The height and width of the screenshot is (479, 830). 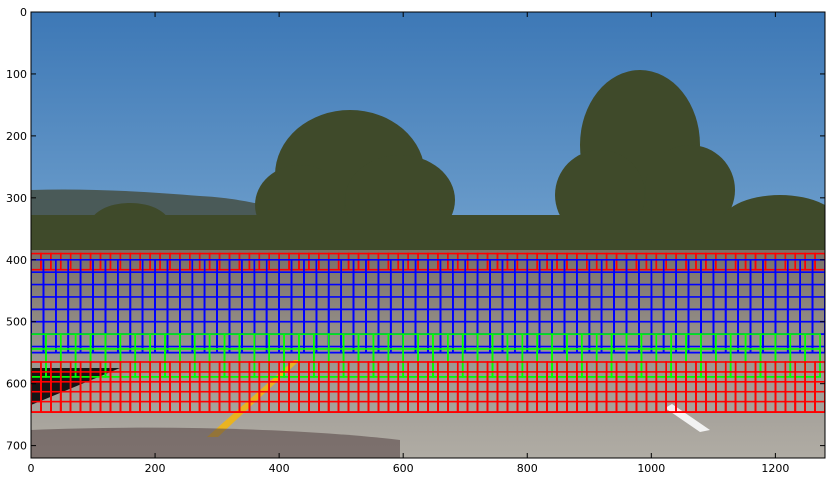 I want to click on x-tick-label: 1000, so click(x=651, y=468).